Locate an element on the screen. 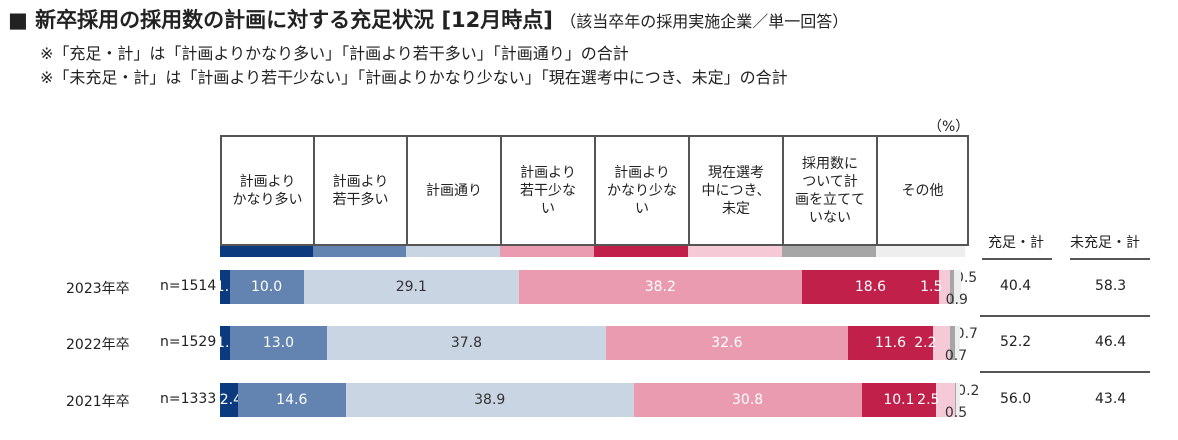 The image size is (1178, 440). data-label: 10.1 is located at coordinates (899, 400).